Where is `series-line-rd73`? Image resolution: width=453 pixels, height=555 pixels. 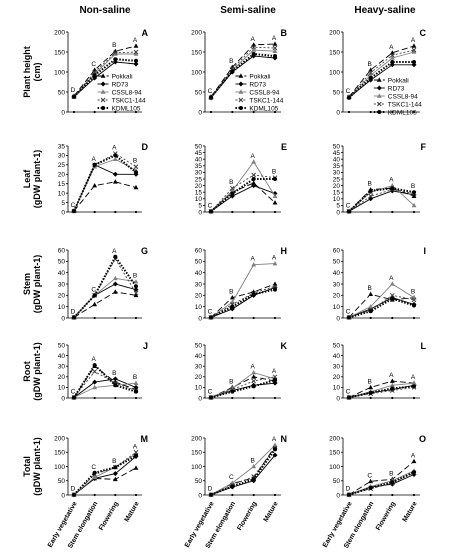
series-line-rd73 is located at coordinates (243, 390).